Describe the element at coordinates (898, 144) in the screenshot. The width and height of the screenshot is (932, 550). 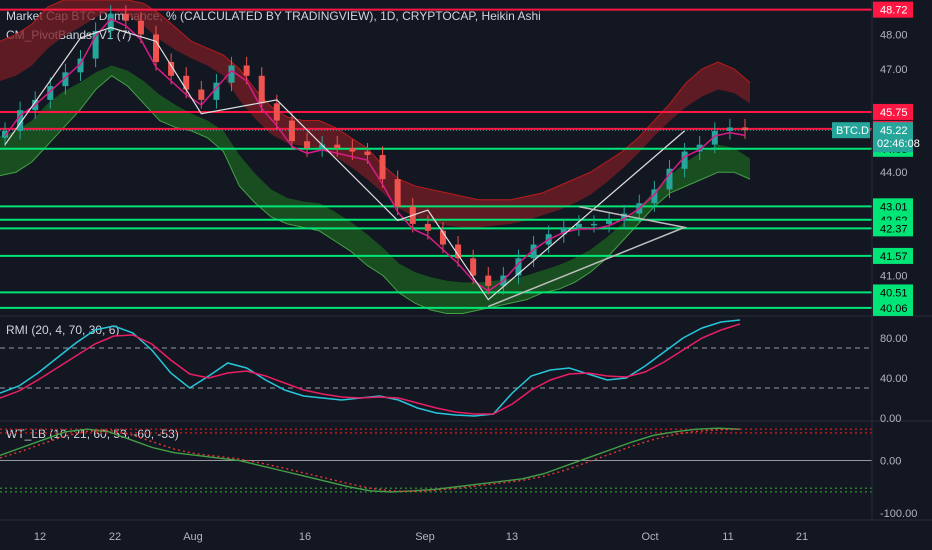
I see `countdown-label: 02:46:08` at that location.